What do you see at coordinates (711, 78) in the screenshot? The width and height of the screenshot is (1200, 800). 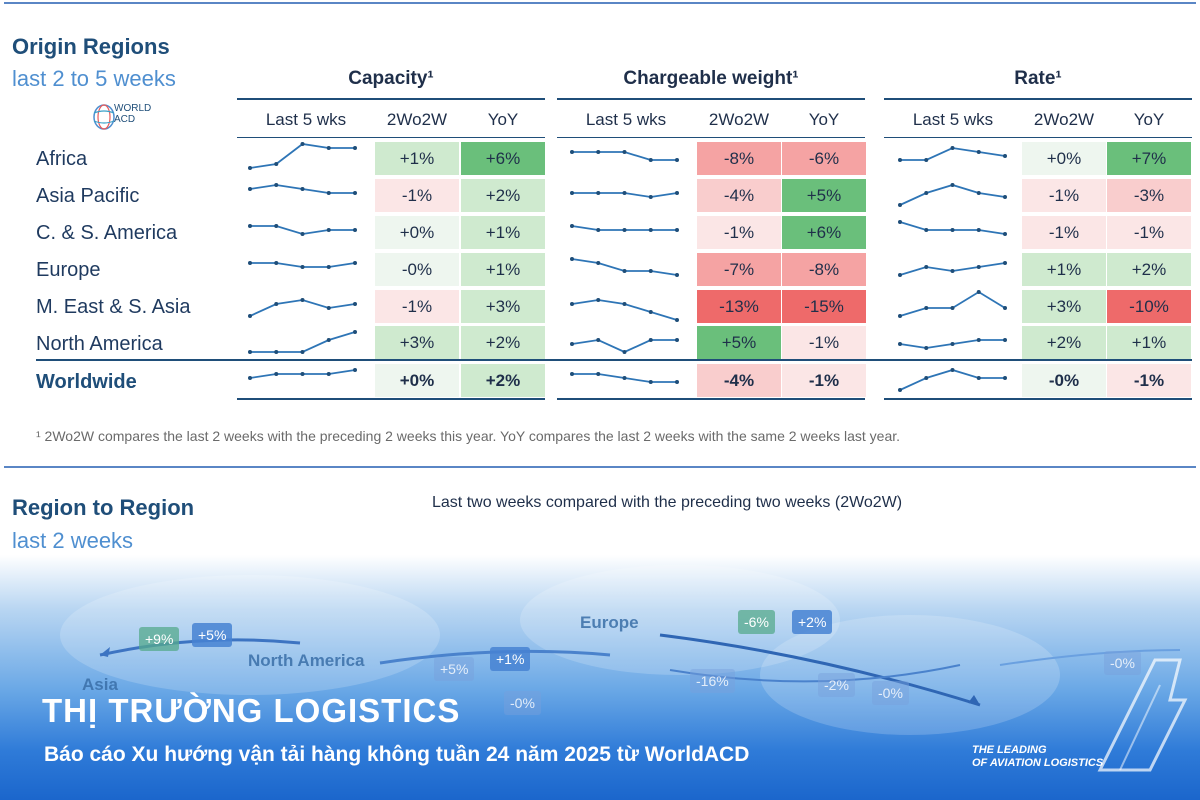 I see `group-title-weight: Chargeable weight¹` at bounding box center [711, 78].